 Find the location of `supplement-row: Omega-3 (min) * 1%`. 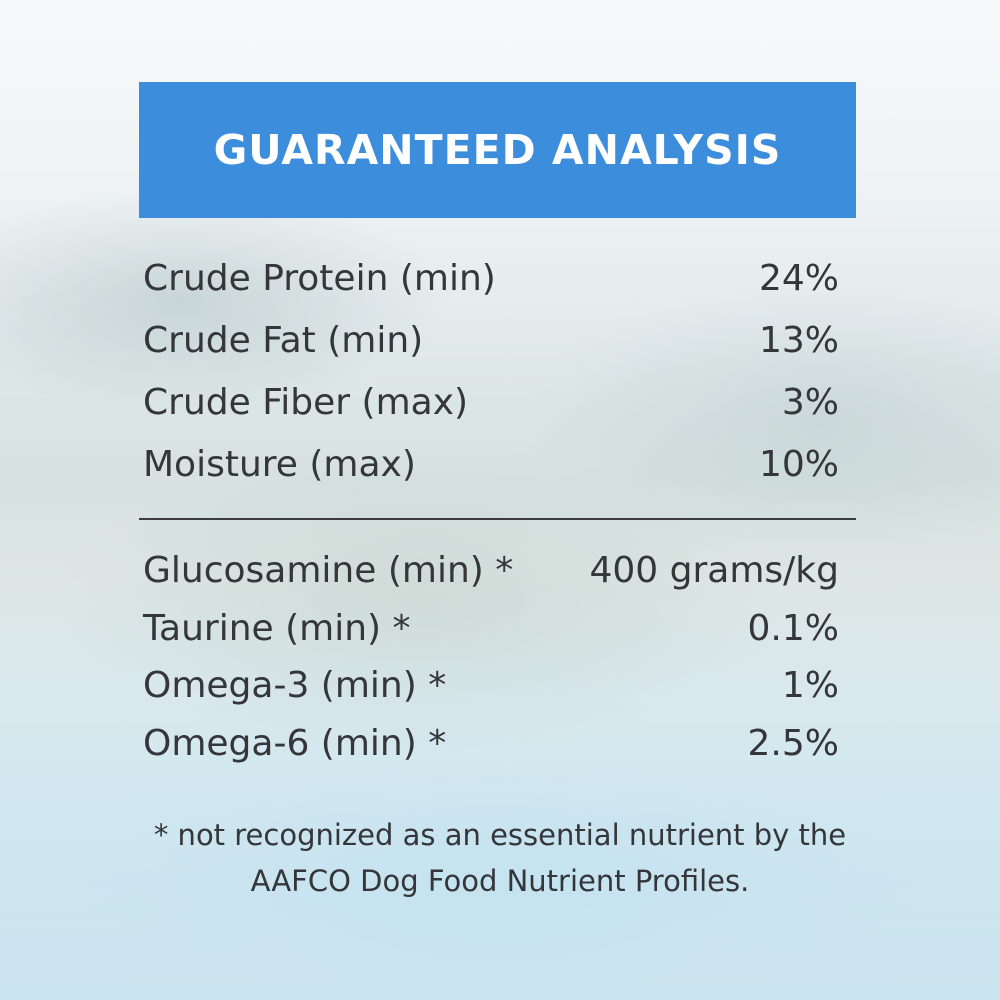

supplement-row: Omega-3 (min) * 1% is located at coordinates (491, 686).